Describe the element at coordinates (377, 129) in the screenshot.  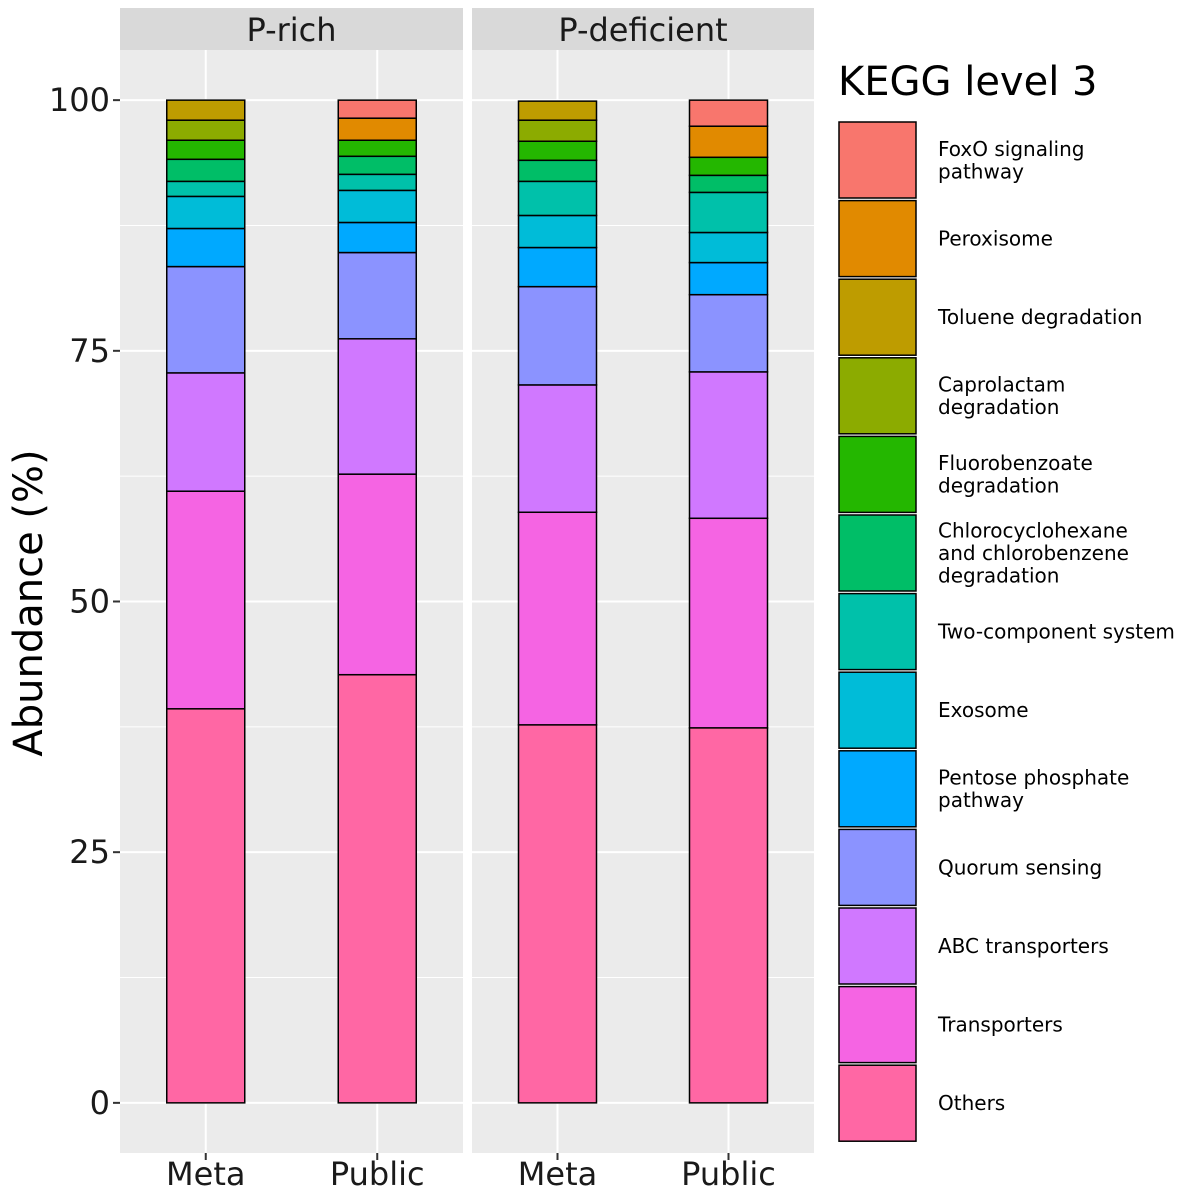
I see `bar-peroxisome-p-rich-public` at that location.